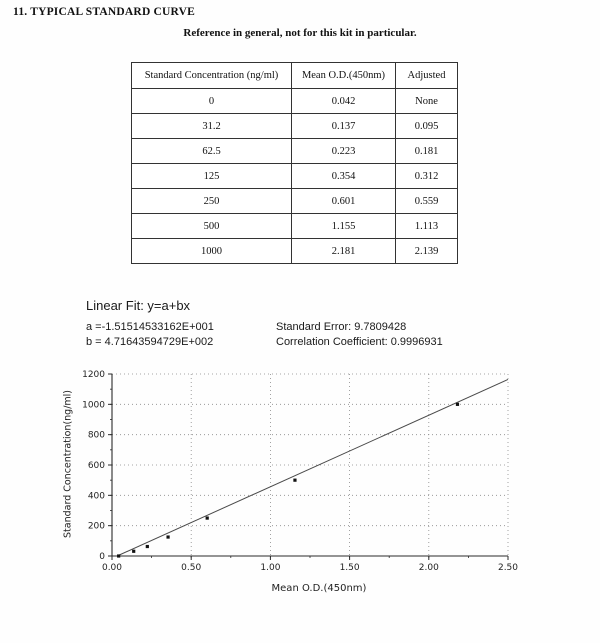  I want to click on table-cell: 0.137, so click(343, 126).